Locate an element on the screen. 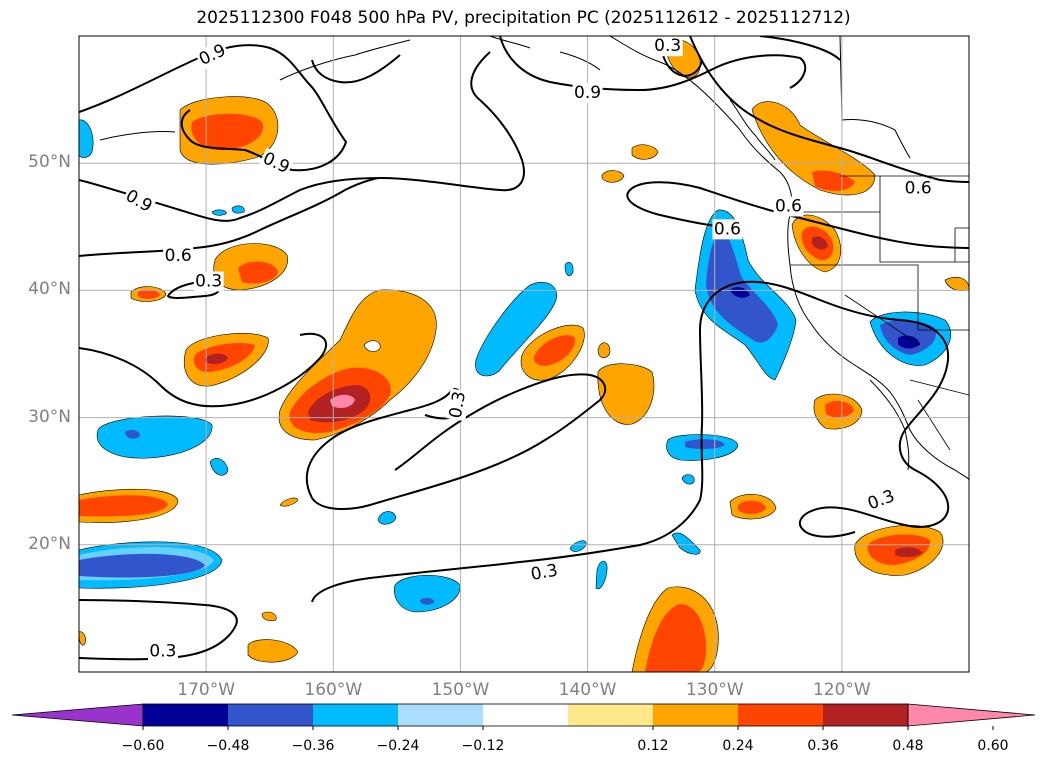  longitude-label: 150°W is located at coordinates (460, 690).